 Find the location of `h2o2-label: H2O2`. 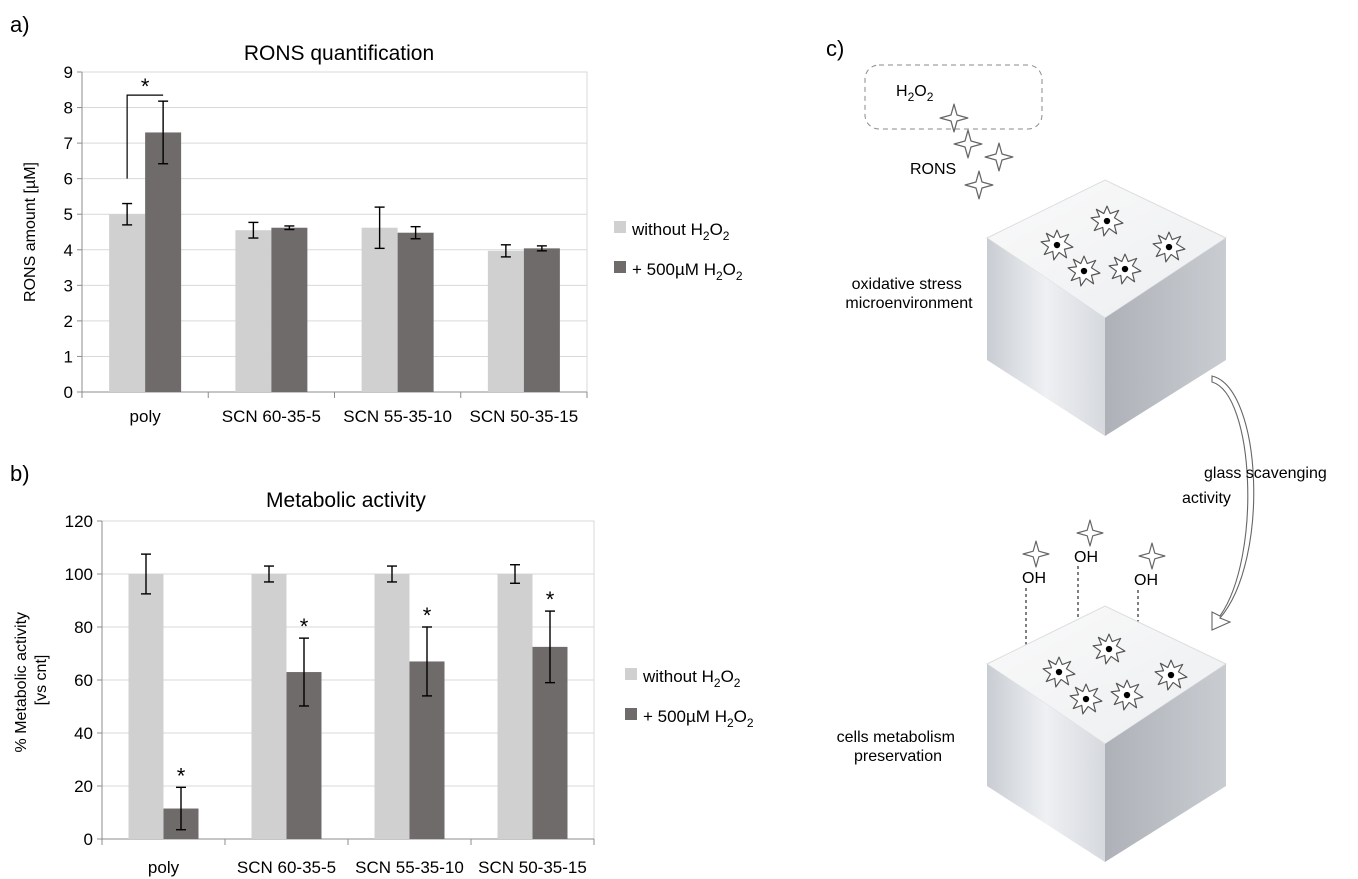

h2o2-label: H2O2 is located at coordinates (915, 93).